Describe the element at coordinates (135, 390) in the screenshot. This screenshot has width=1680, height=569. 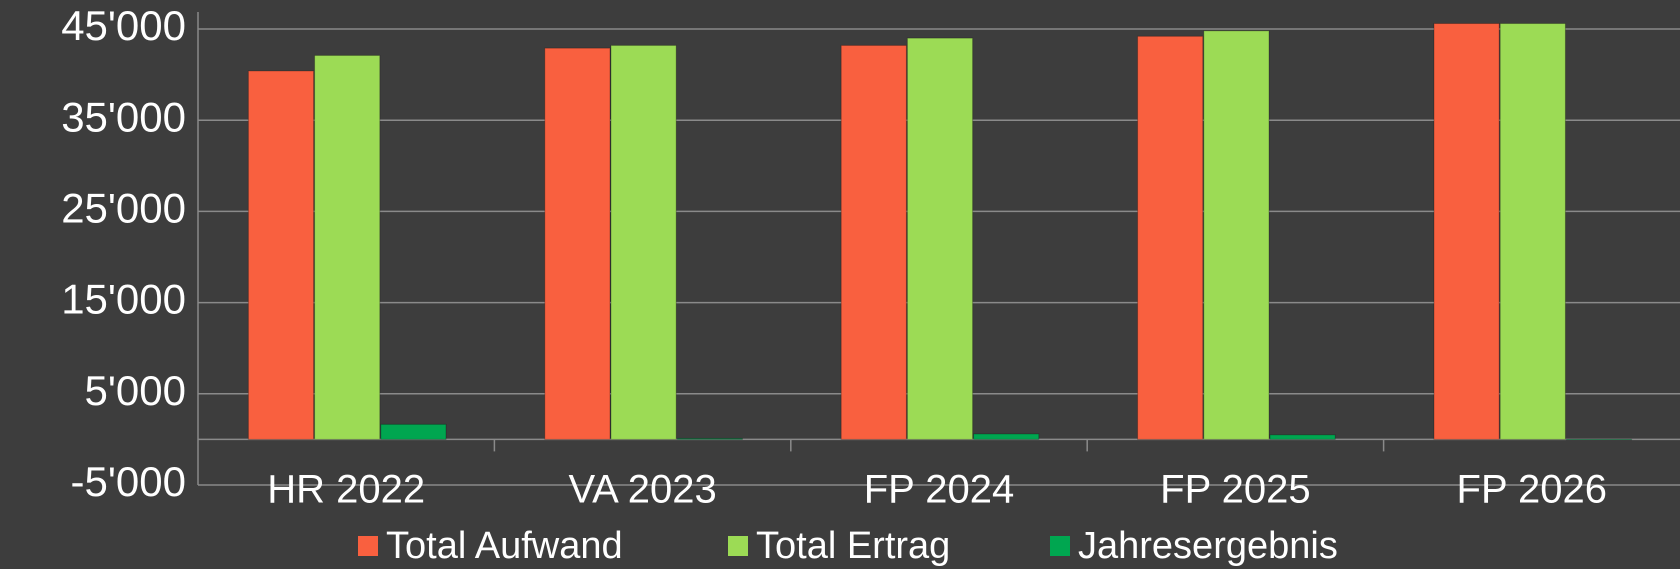
I see `y-tick-label: 5'000` at that location.